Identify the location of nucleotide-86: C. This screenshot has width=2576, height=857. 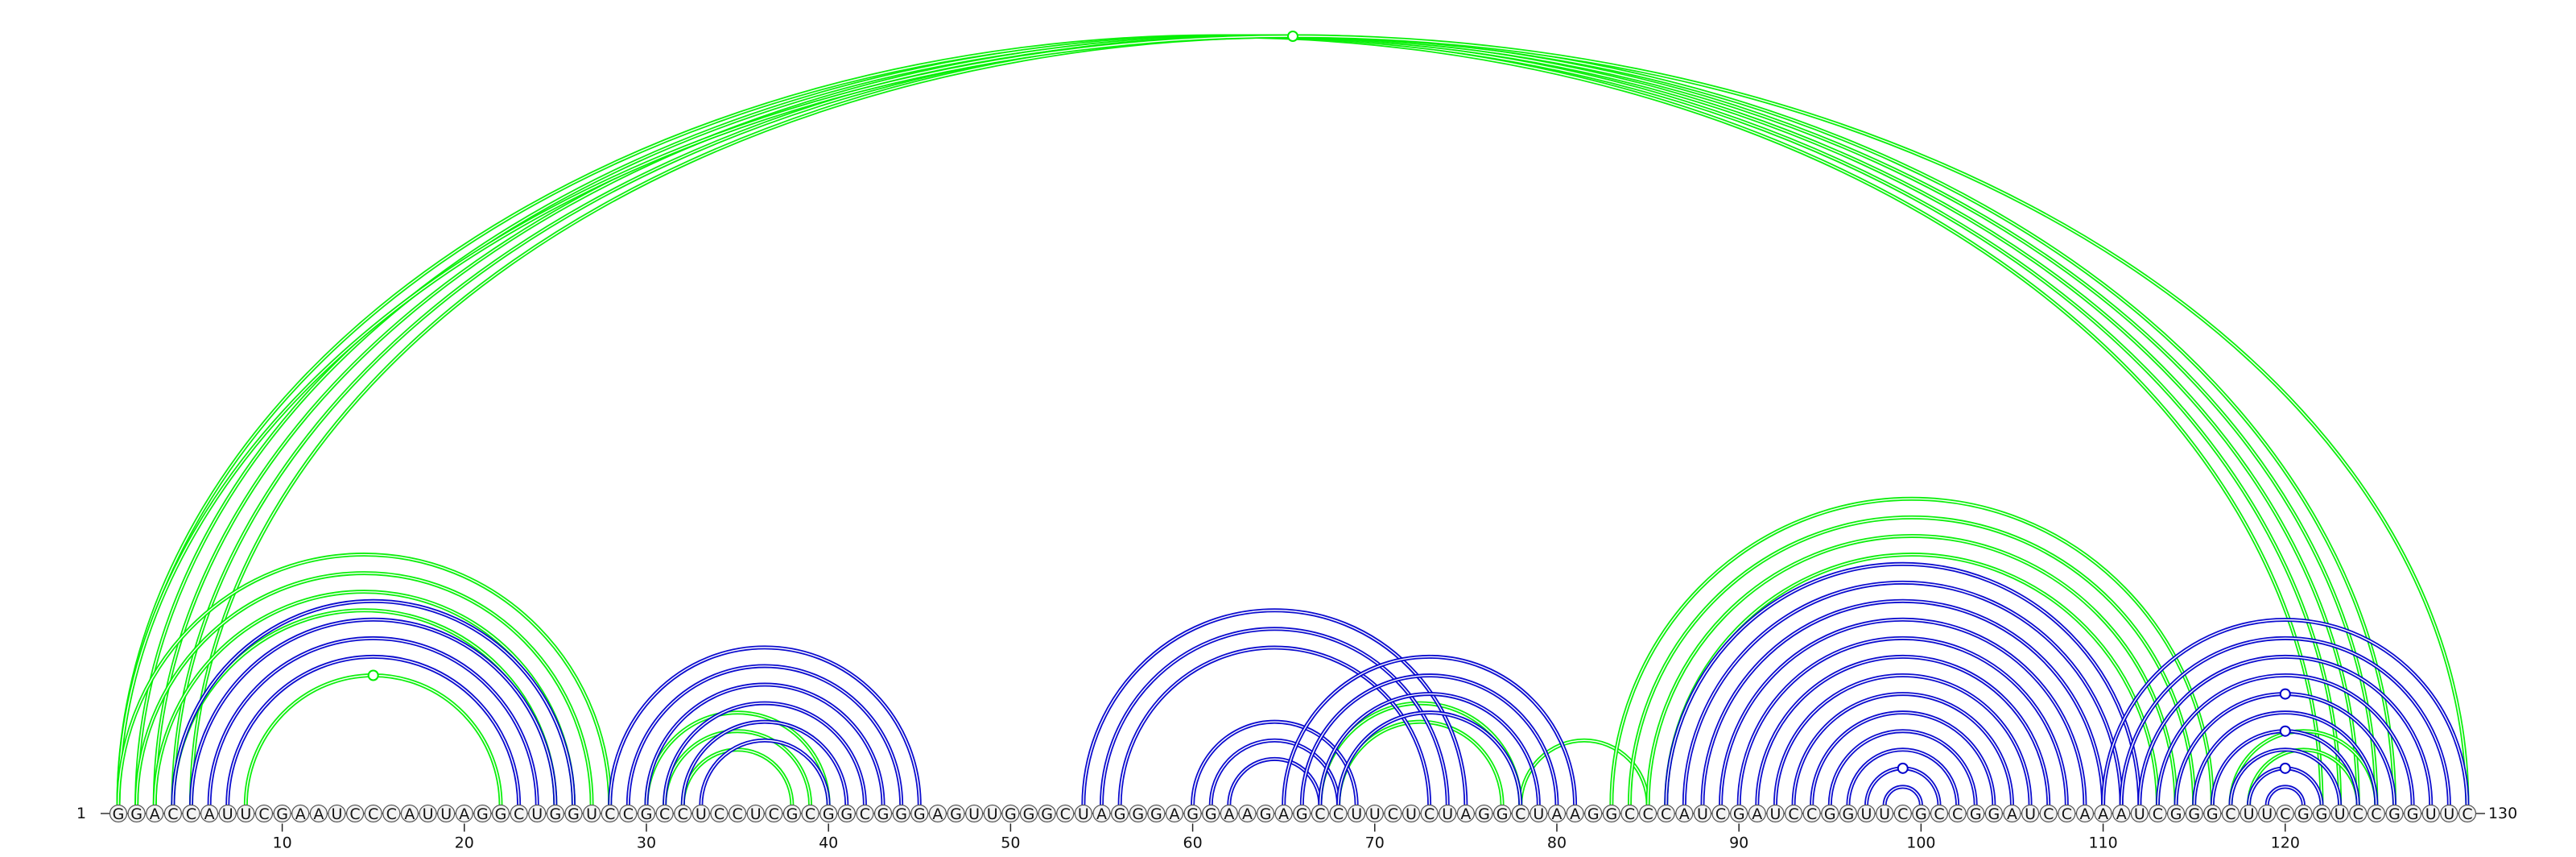
(1666, 813).